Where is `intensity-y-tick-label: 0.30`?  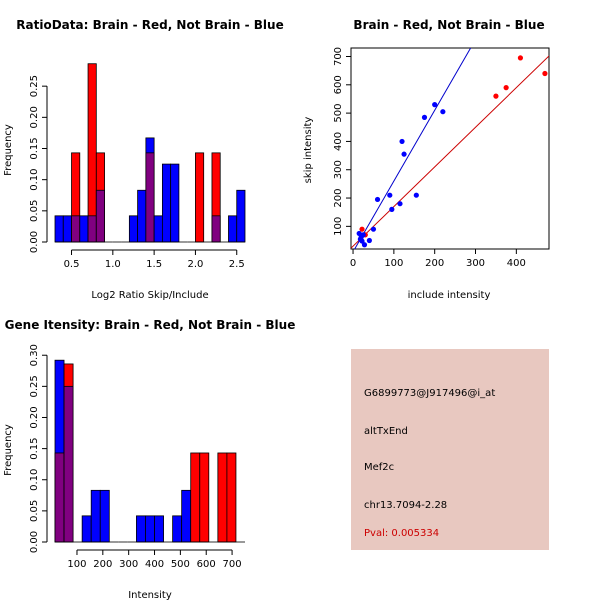
intensity-y-tick-label: 0.30 is located at coordinates (34, 355).